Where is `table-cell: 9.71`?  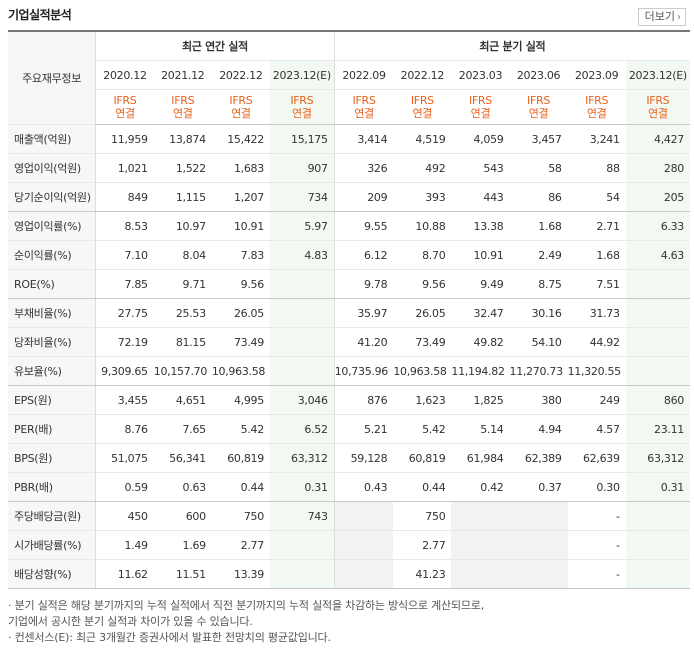
table-cell: 9.71 is located at coordinates (182, 284).